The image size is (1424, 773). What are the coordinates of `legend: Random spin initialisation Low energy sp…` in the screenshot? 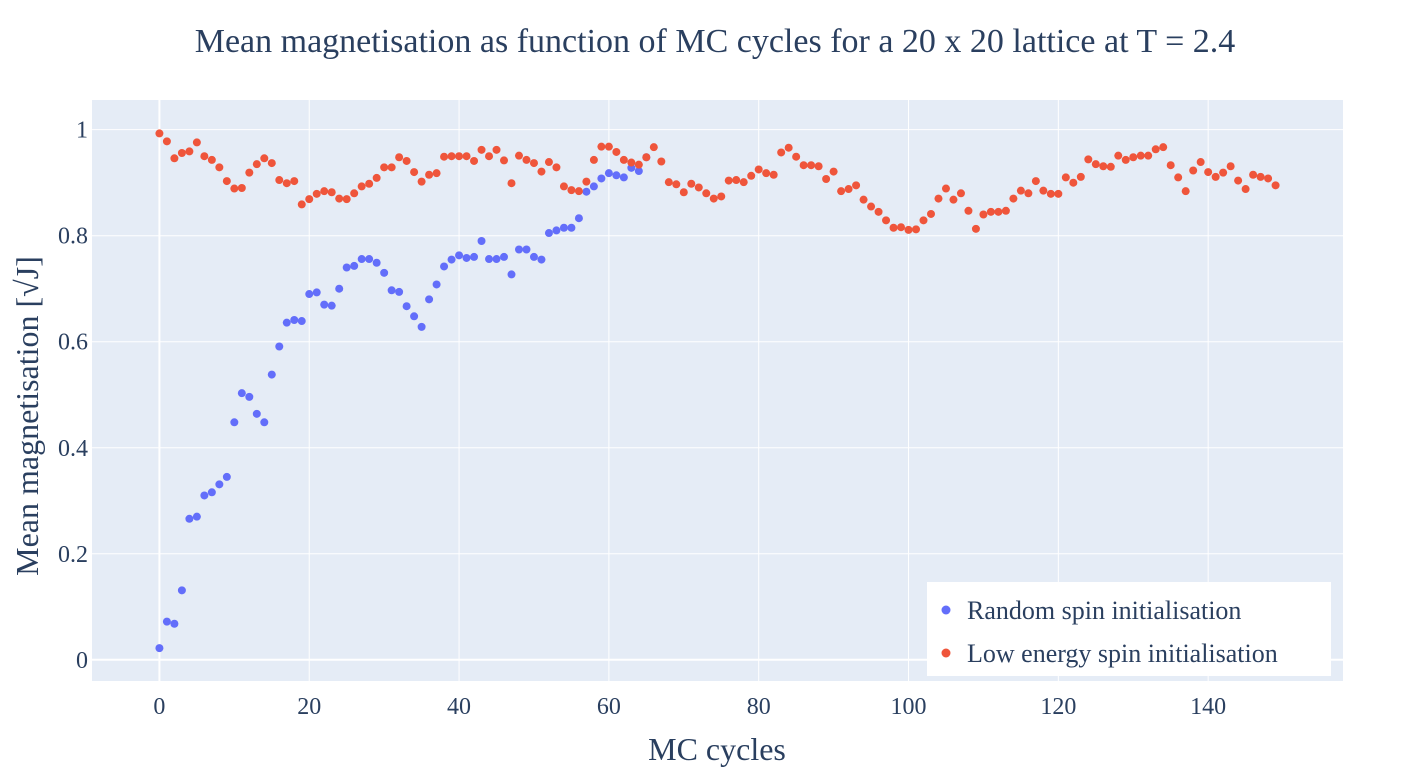 It's located at (1129, 629).